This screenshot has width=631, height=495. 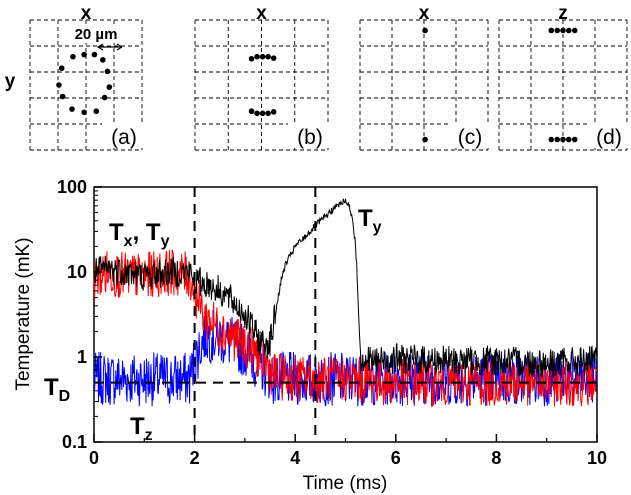 What do you see at coordinates (72, 187) in the screenshot?
I see `y-tick-label: 100` at bounding box center [72, 187].